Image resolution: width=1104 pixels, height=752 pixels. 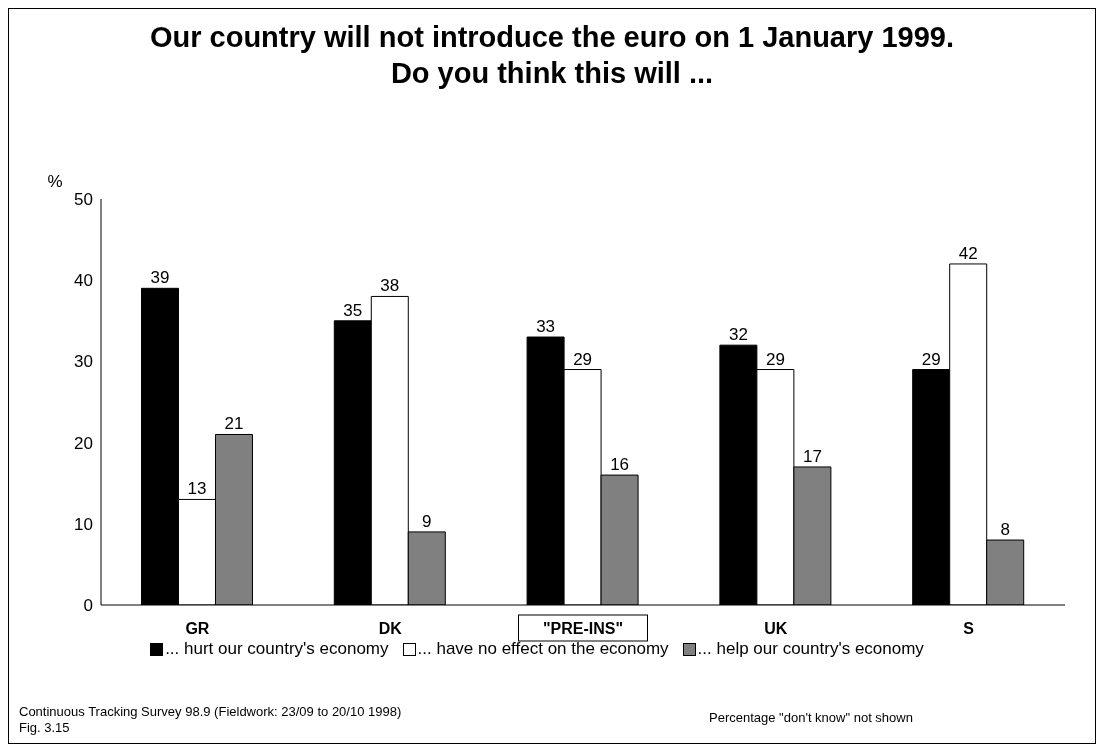 What do you see at coordinates (812, 456) in the screenshot?
I see `data-label: 17` at bounding box center [812, 456].